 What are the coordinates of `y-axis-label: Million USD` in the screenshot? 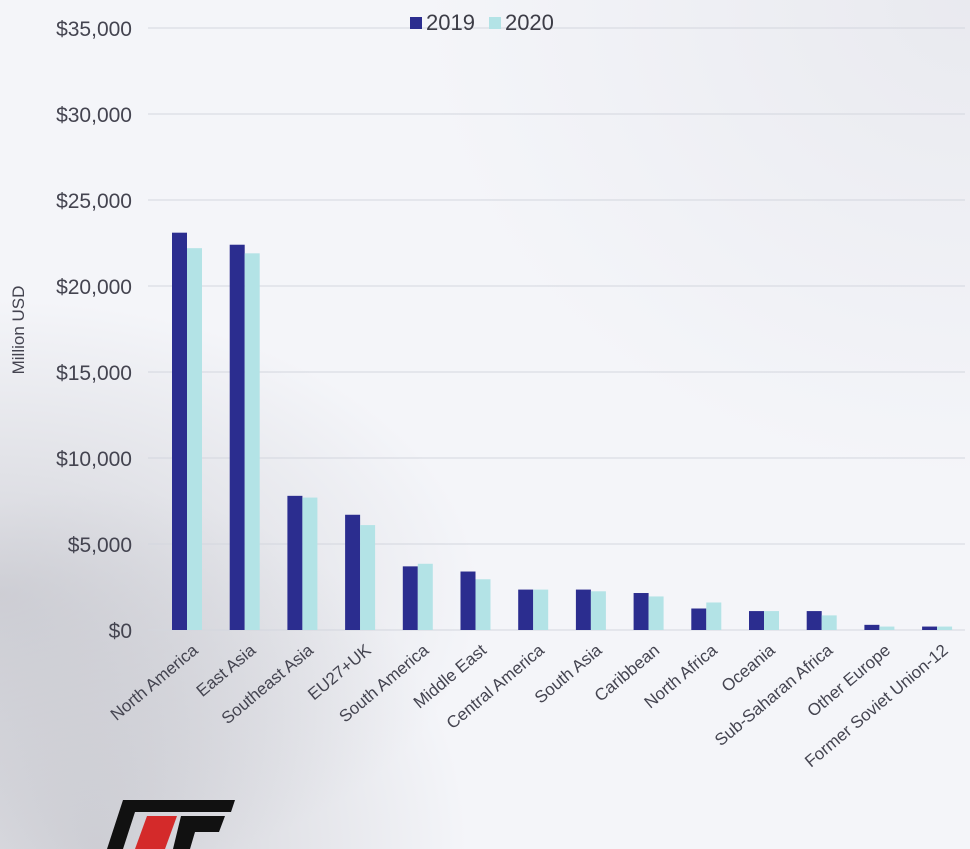 It's located at (18, 330).